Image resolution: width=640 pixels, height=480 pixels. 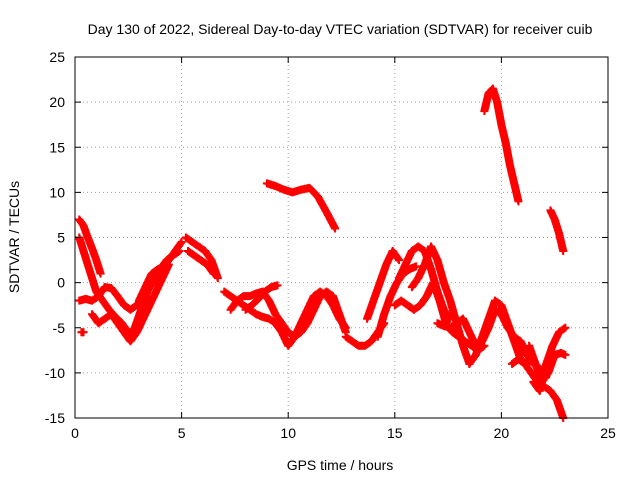 What do you see at coordinates (261, 297) in the screenshot?
I see `series-arc12` at bounding box center [261, 297].